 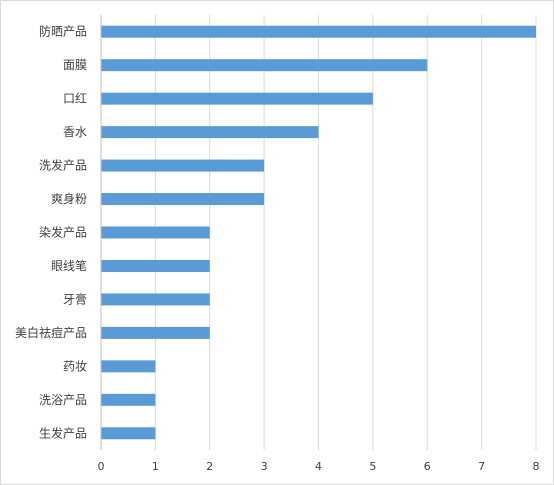 I want to click on x-tick-label-5: 5, so click(x=372, y=466).